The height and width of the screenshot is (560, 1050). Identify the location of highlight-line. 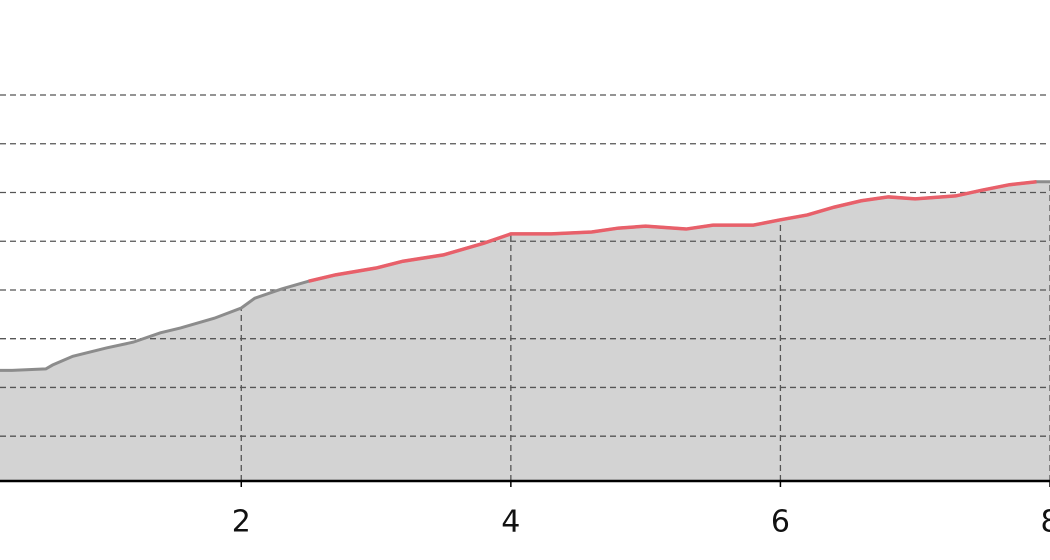
(672, 231).